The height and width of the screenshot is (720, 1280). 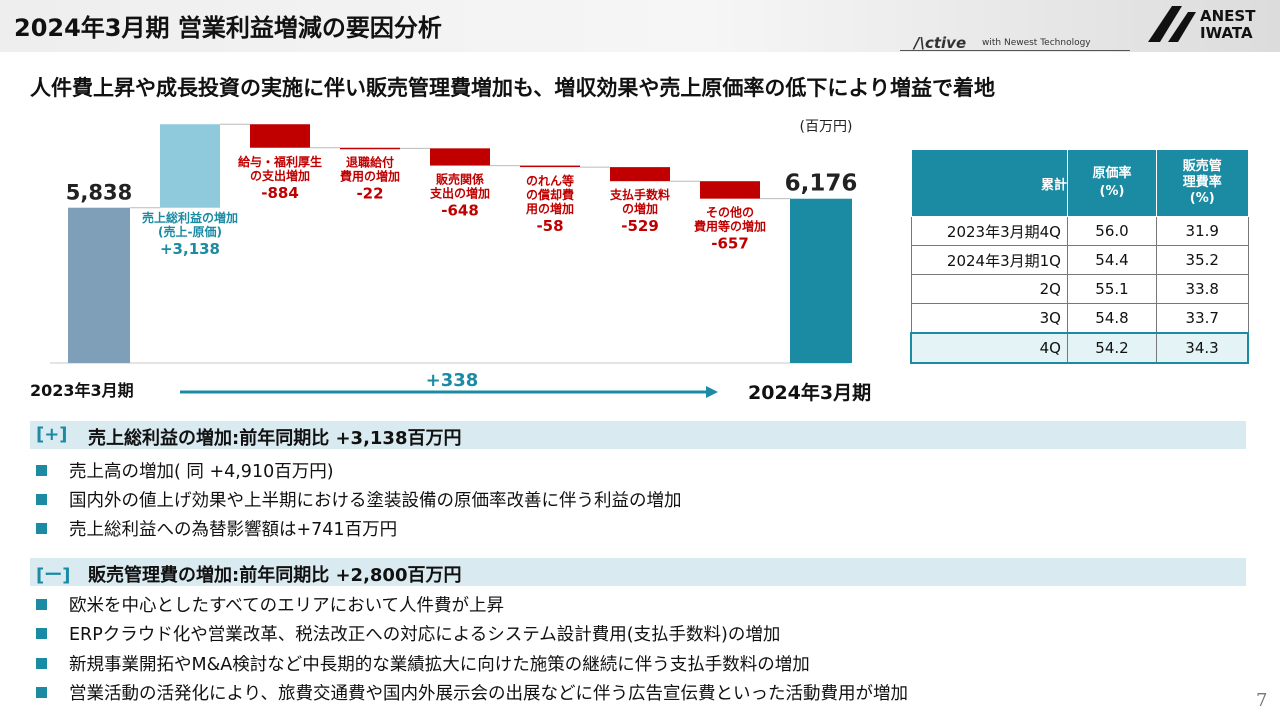 I want to click on bar-value-label: -657, so click(x=730, y=244).